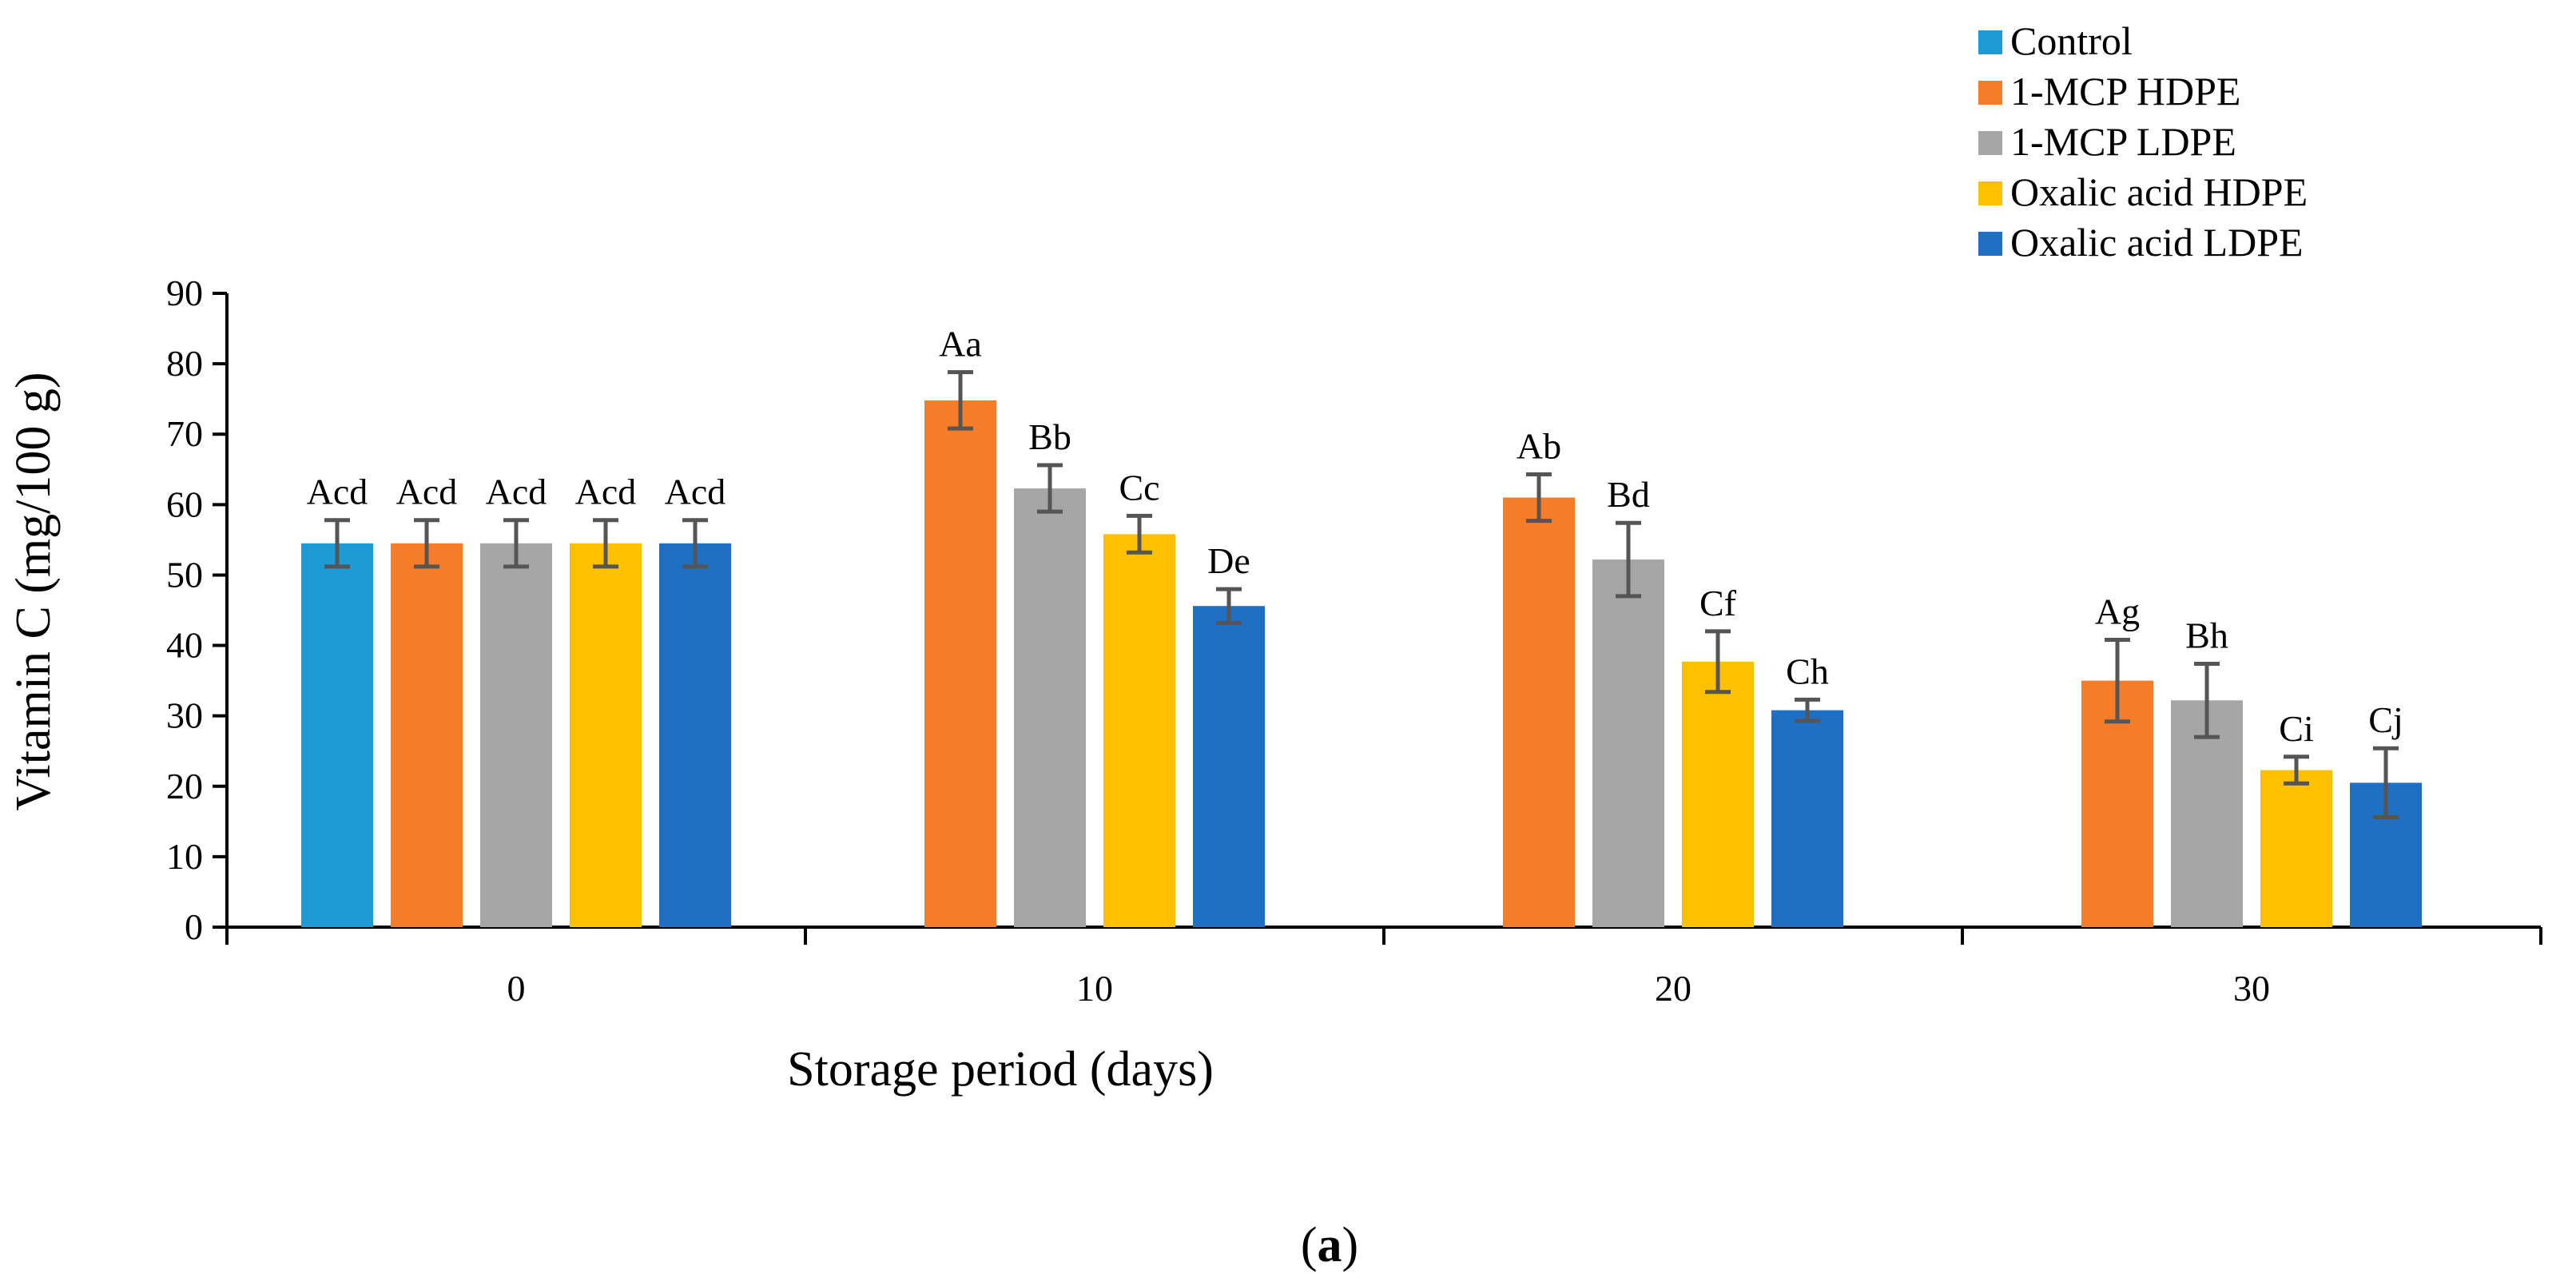  Describe the element at coordinates (606, 492) in the screenshot. I see `data-label-oxalic-acid-hdpe-day-0: Acd` at that location.